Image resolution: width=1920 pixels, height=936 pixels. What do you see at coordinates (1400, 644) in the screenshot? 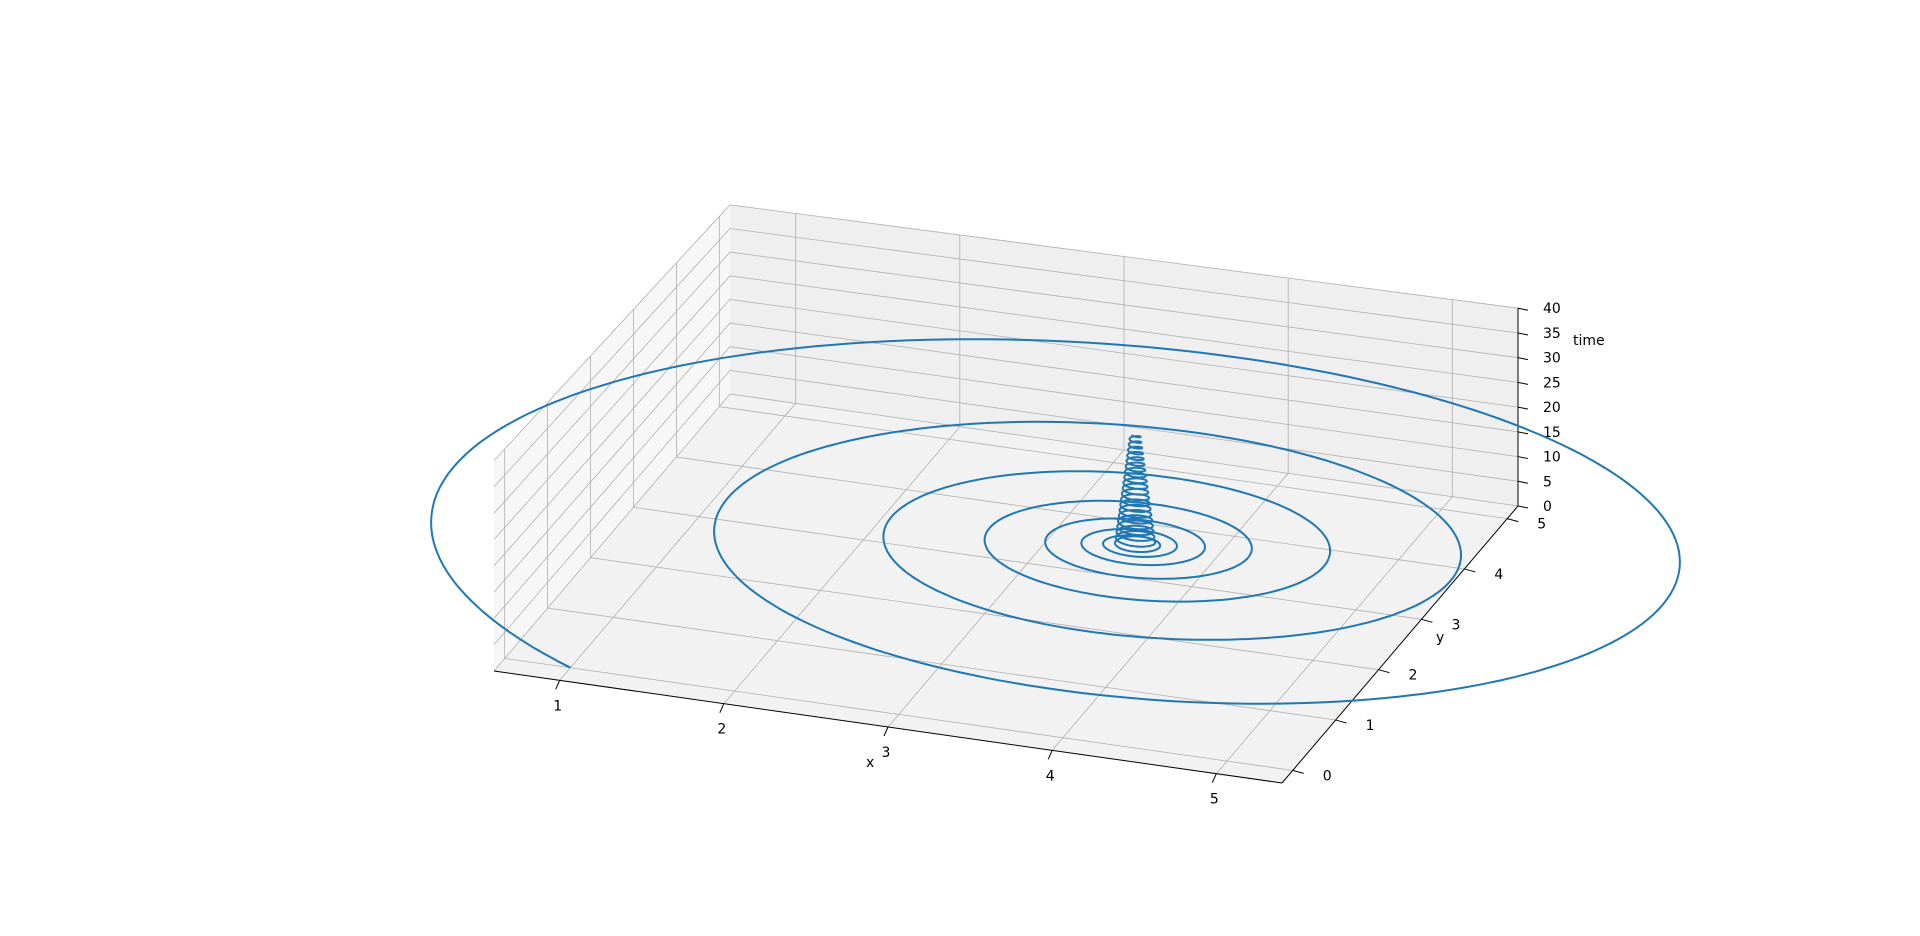
I see `y-axis-line` at bounding box center [1400, 644].